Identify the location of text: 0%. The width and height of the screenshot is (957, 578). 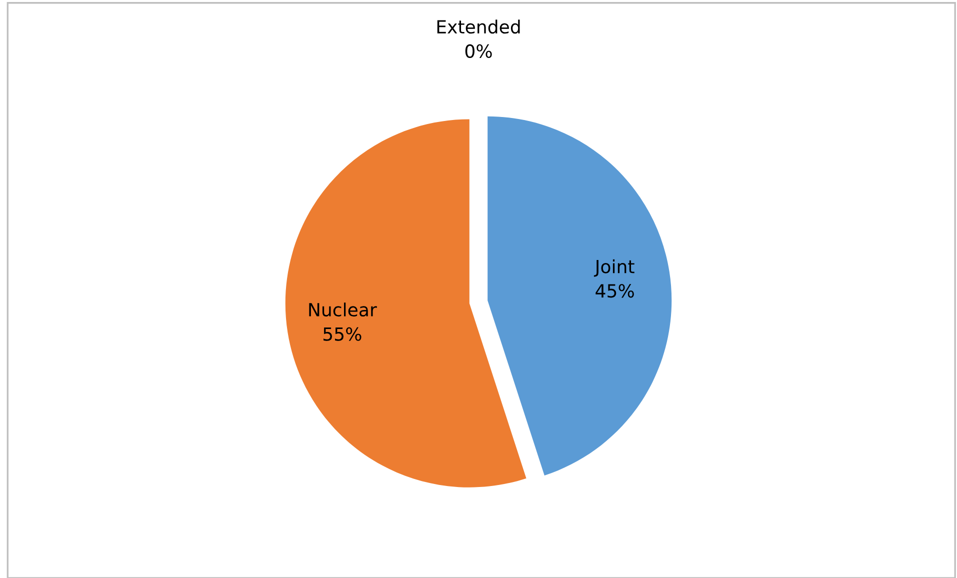
(478, 51).